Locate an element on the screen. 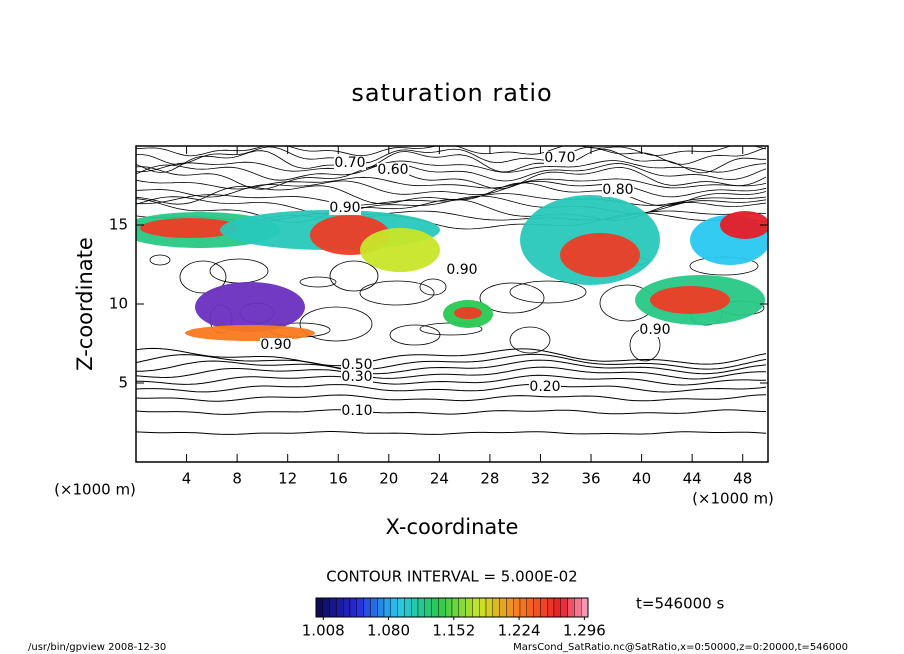 The image size is (904, 654). x-tick-label: 44 is located at coordinates (692, 479).